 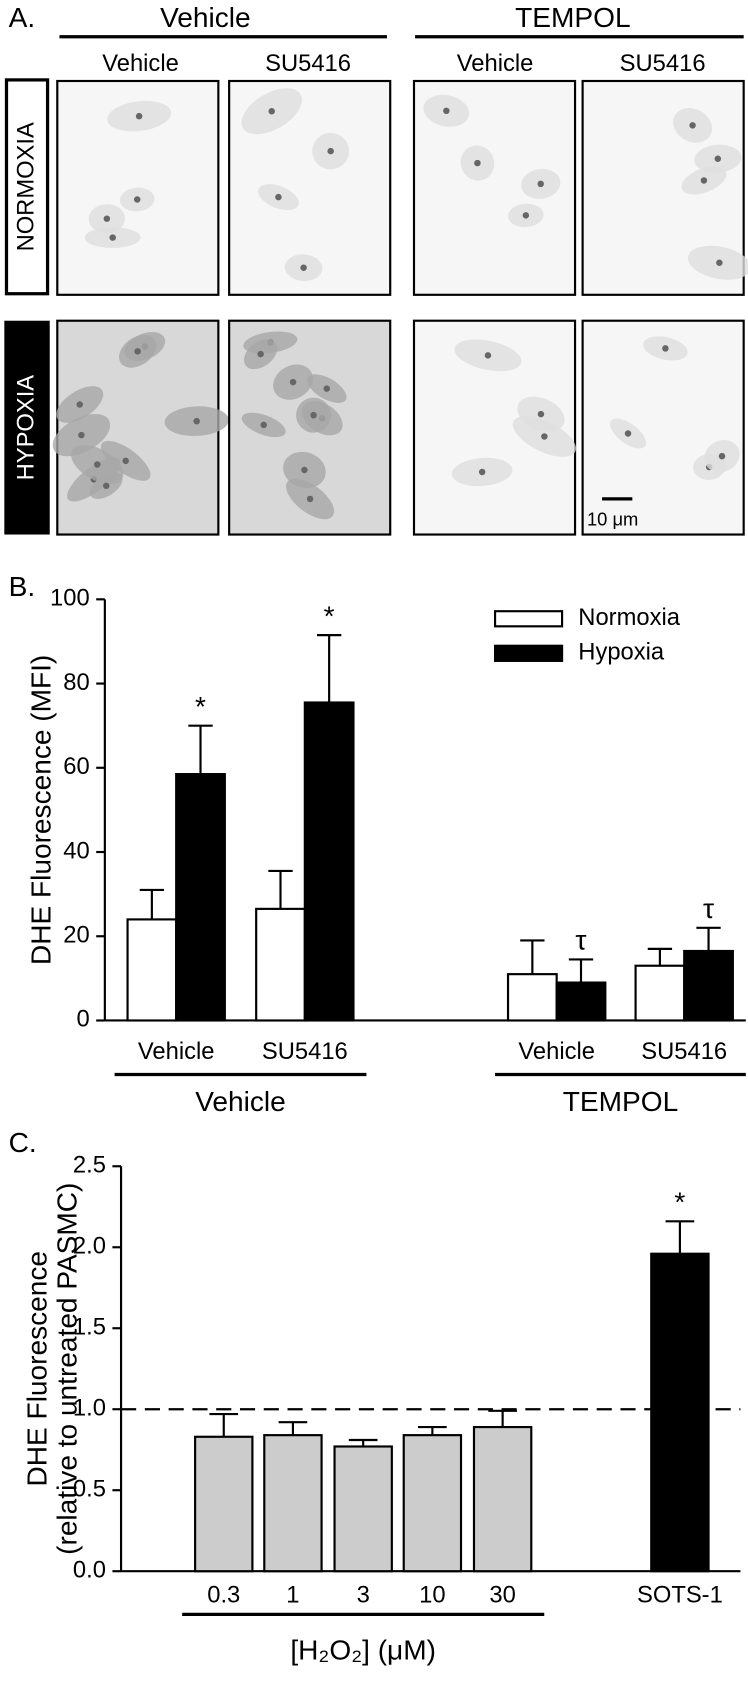 What do you see at coordinates (22, 17) in the screenshot?
I see `panel-label: A.` at bounding box center [22, 17].